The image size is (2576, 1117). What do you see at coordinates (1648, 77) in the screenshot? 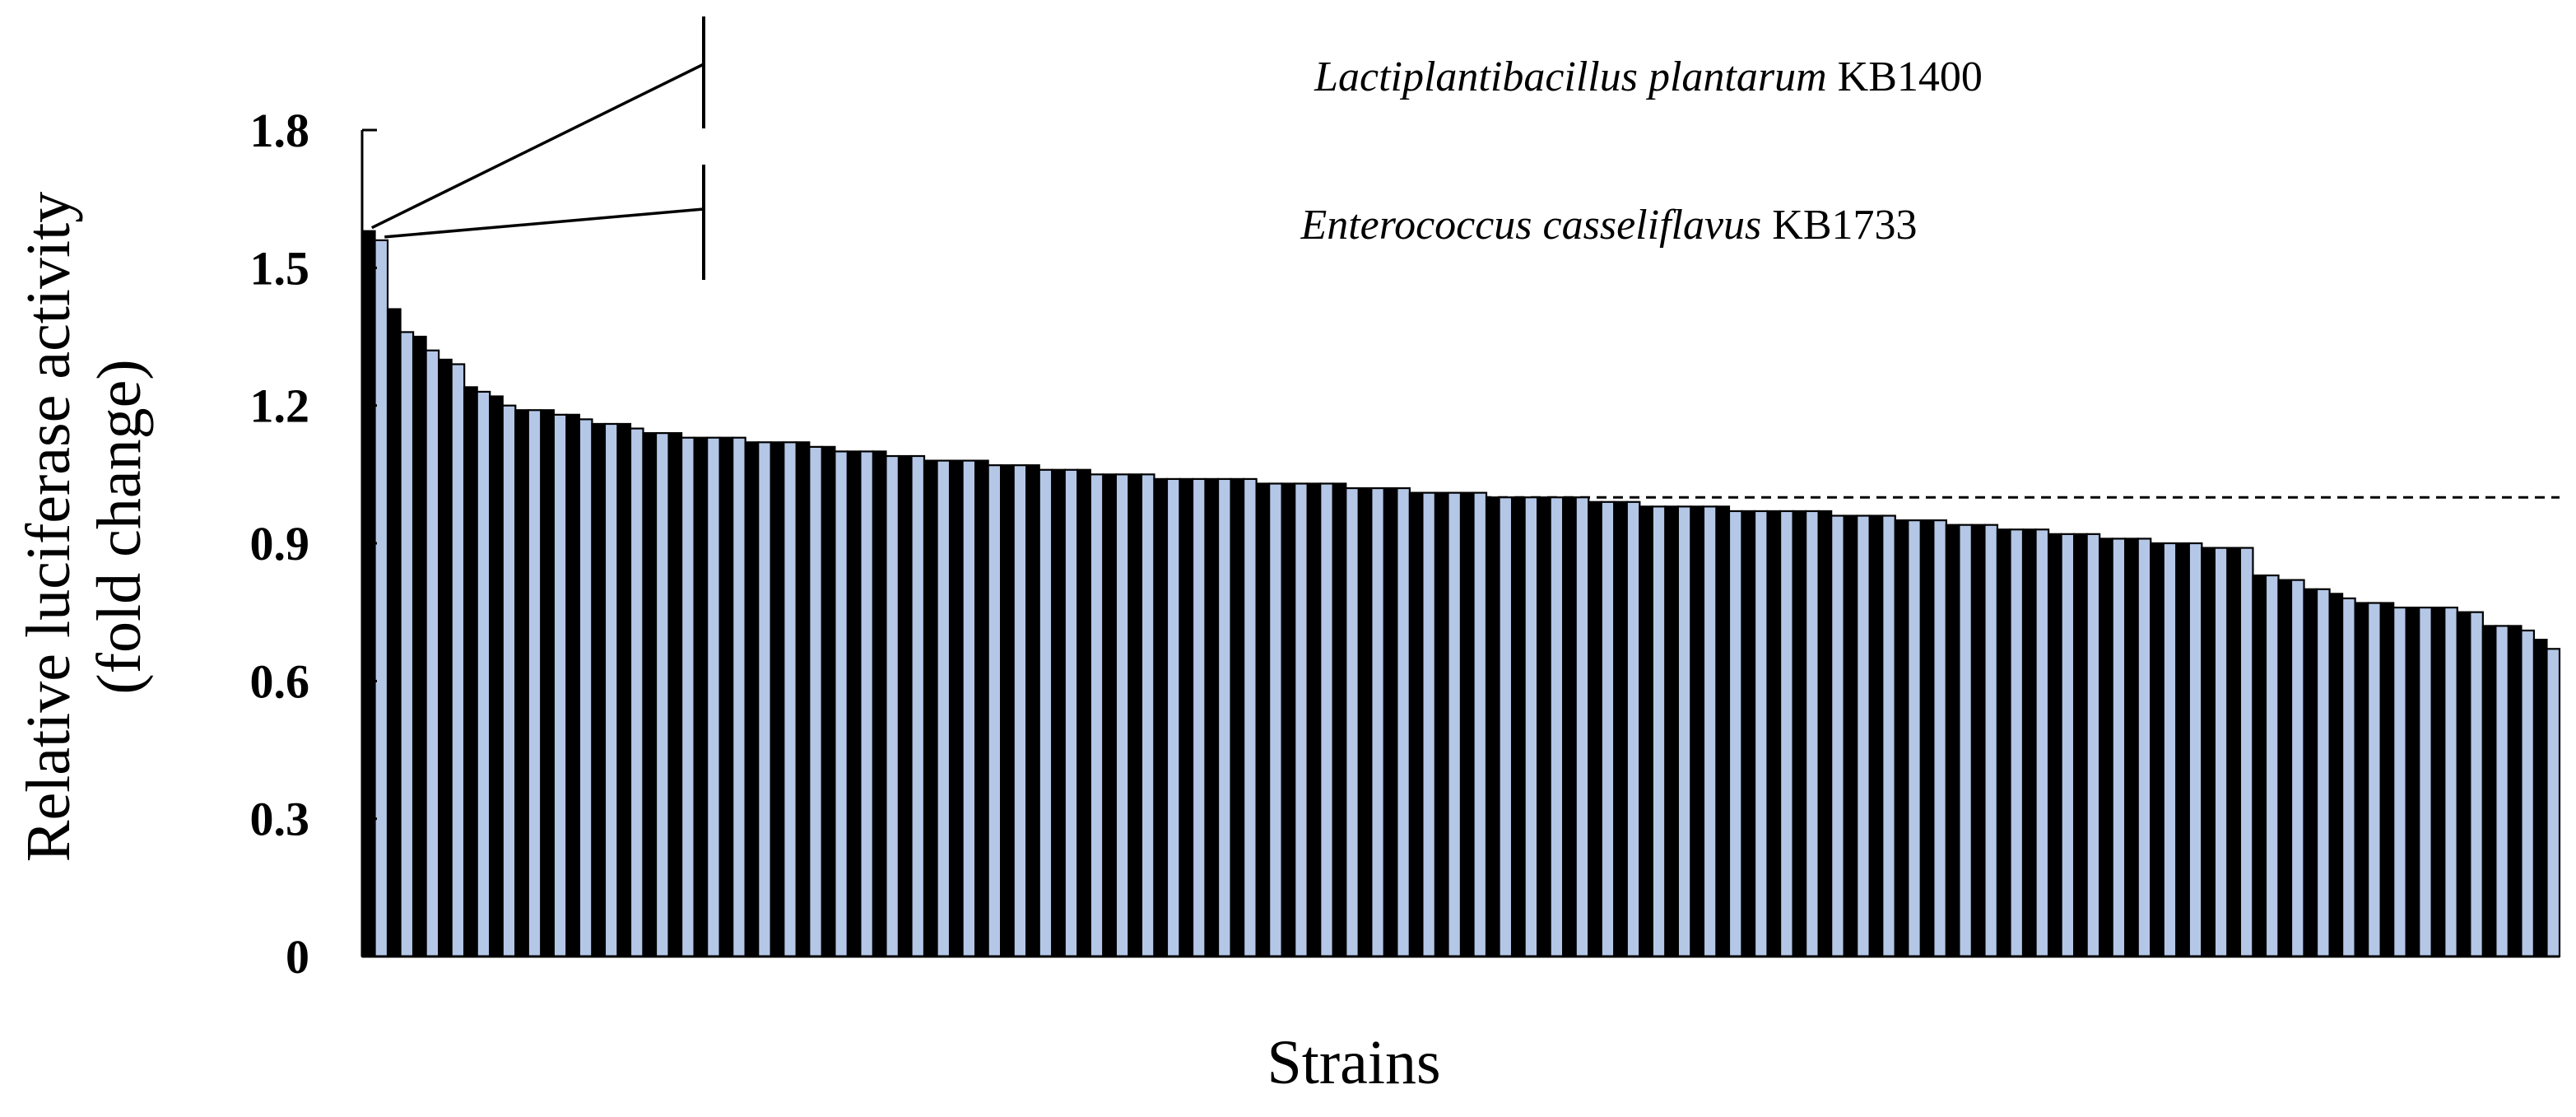
I see `annotation-label: Lactiplantibacillus plantarum KB1400` at bounding box center [1648, 77].